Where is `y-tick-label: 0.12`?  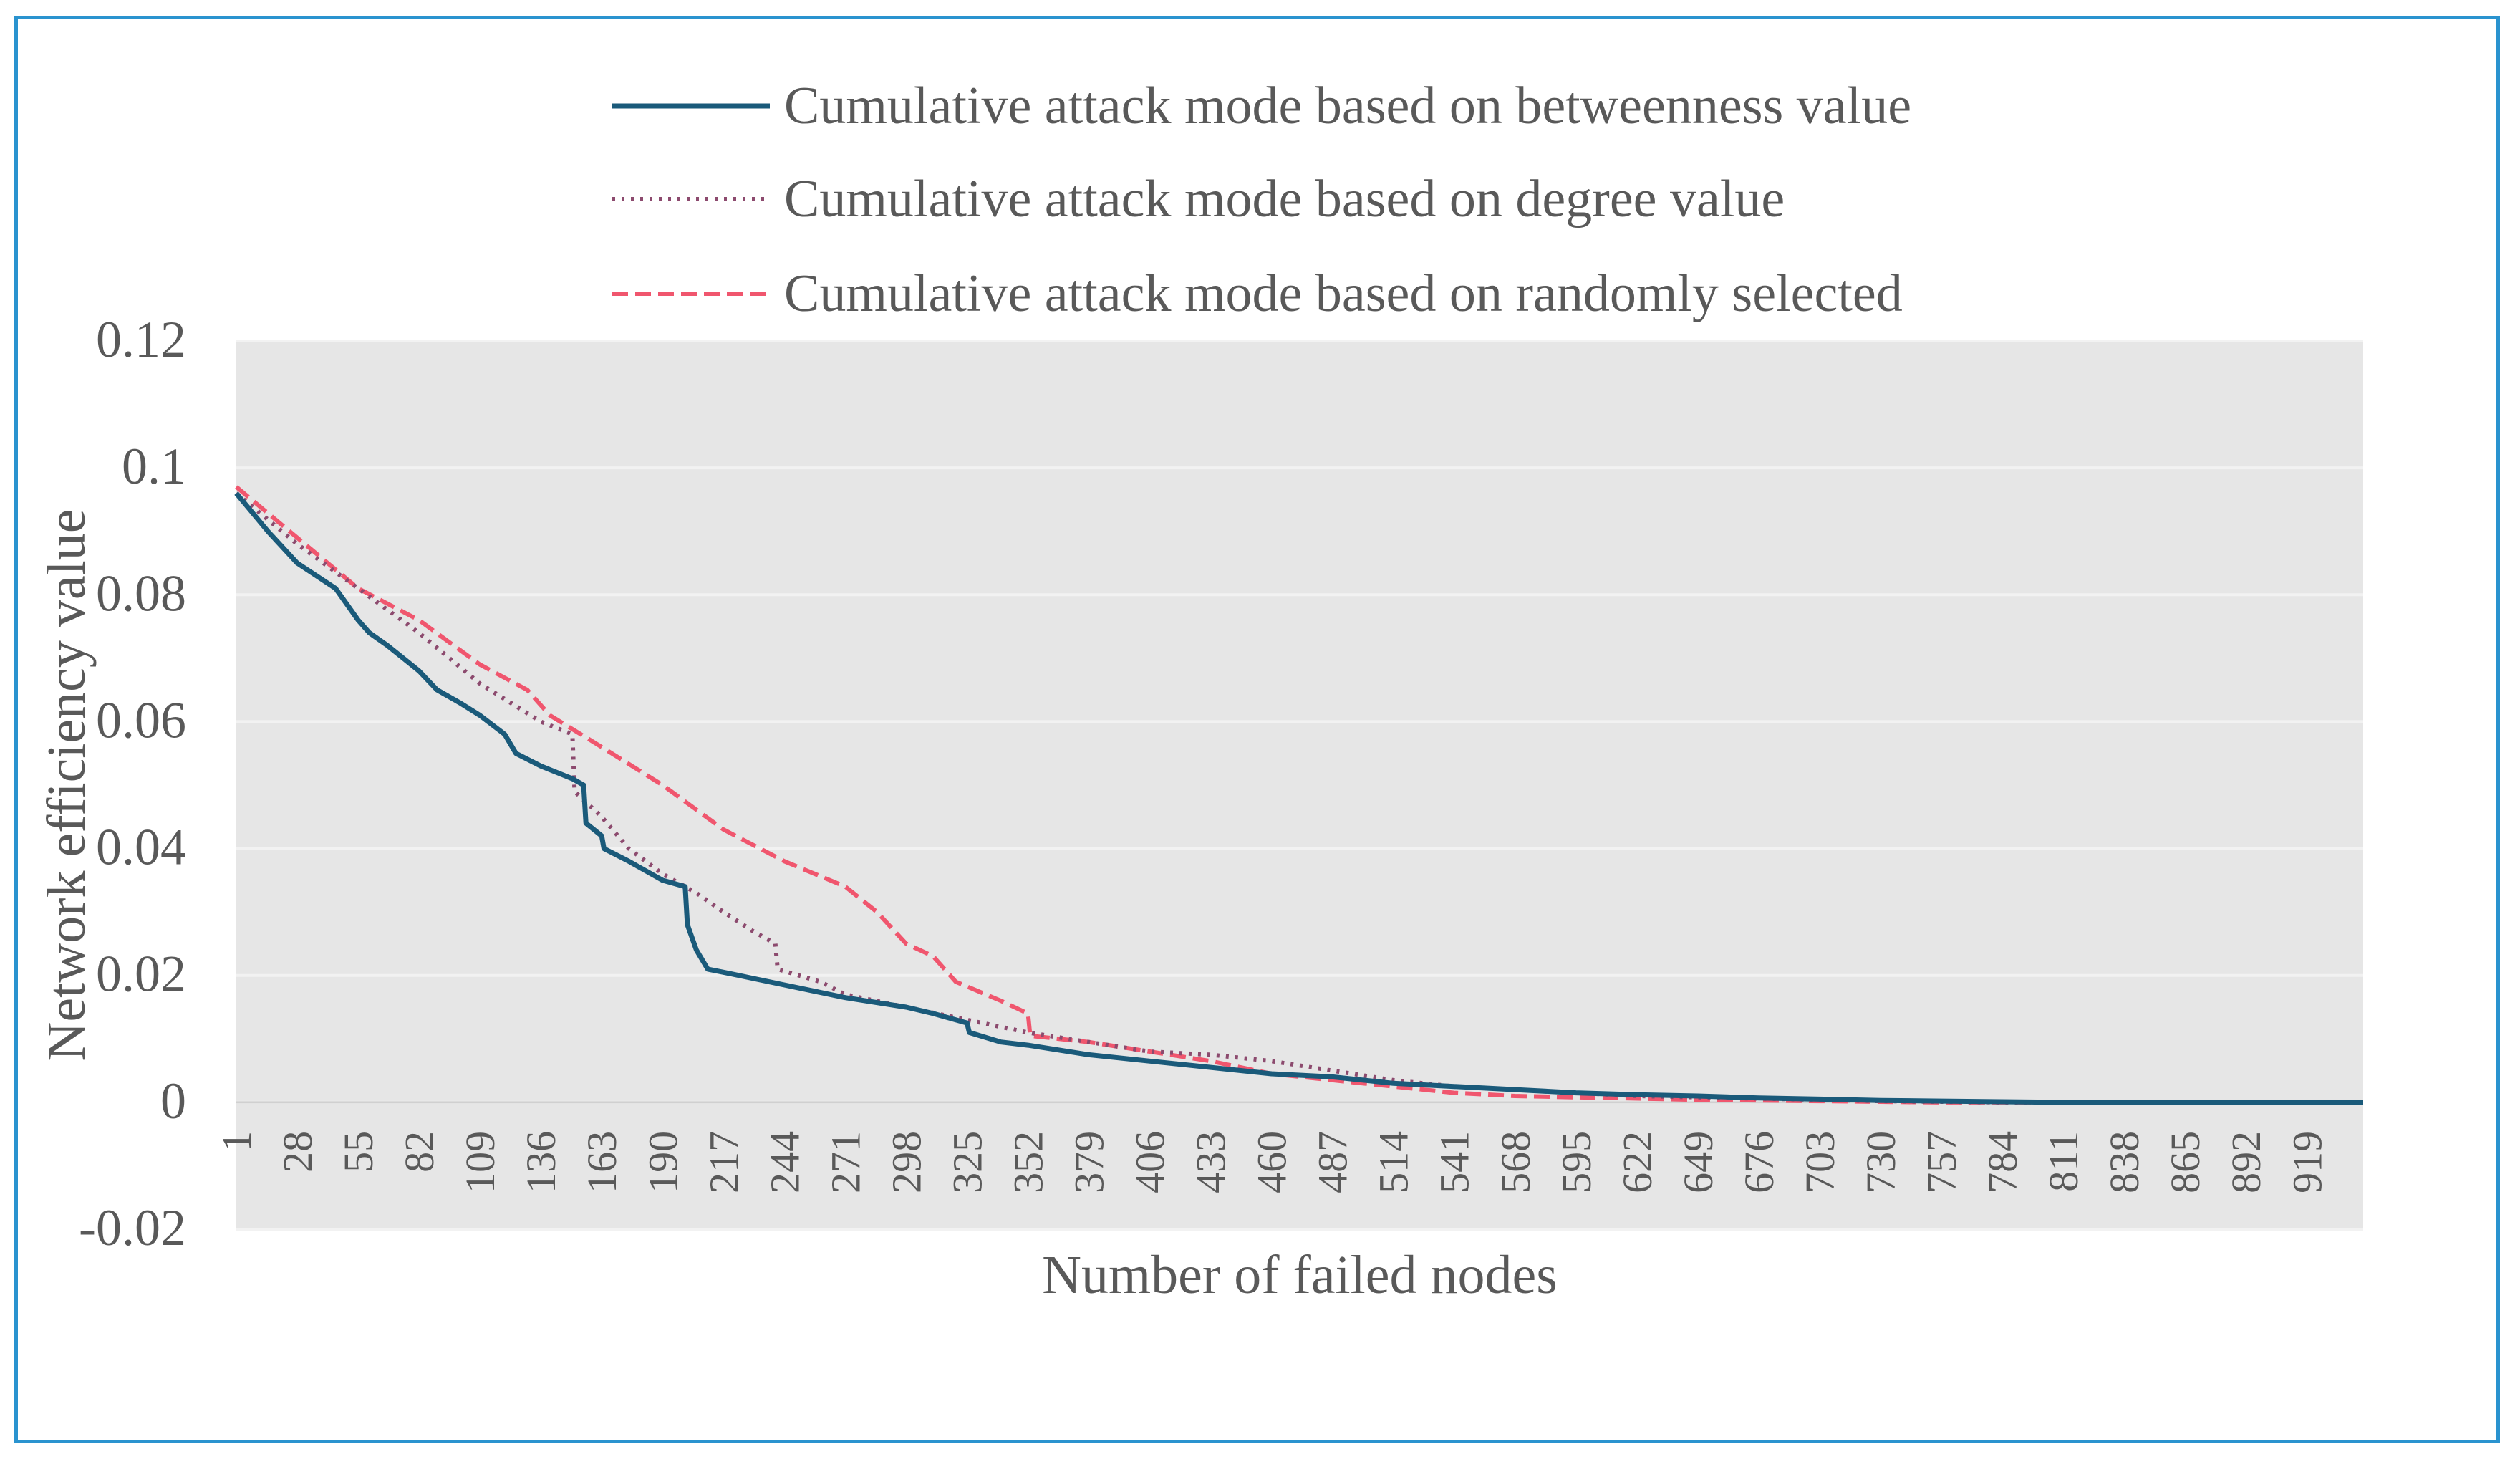
y-tick-label: 0.12 is located at coordinates (141, 339).